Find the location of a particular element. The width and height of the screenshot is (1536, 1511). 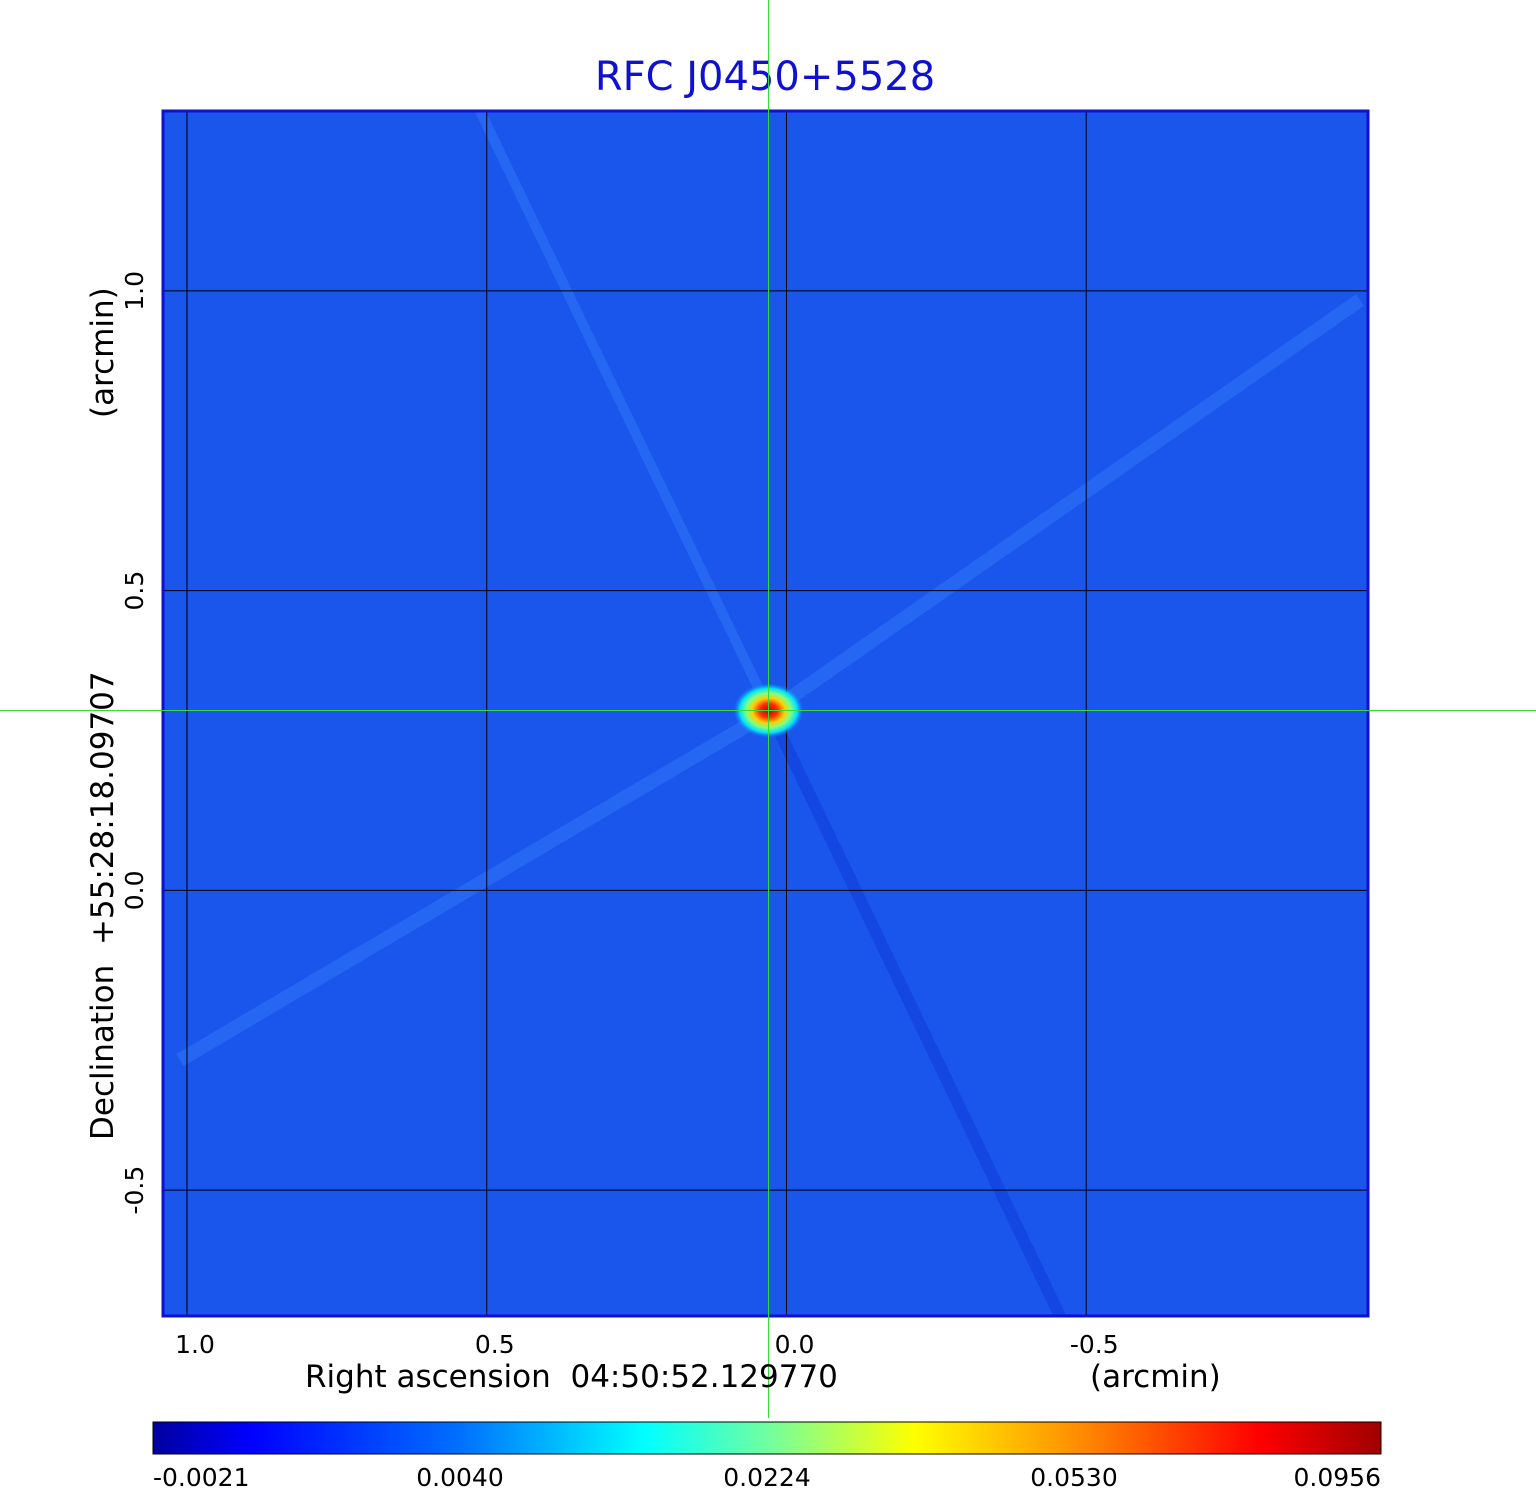

x-tick-label: 0.0 is located at coordinates (795, 1344).